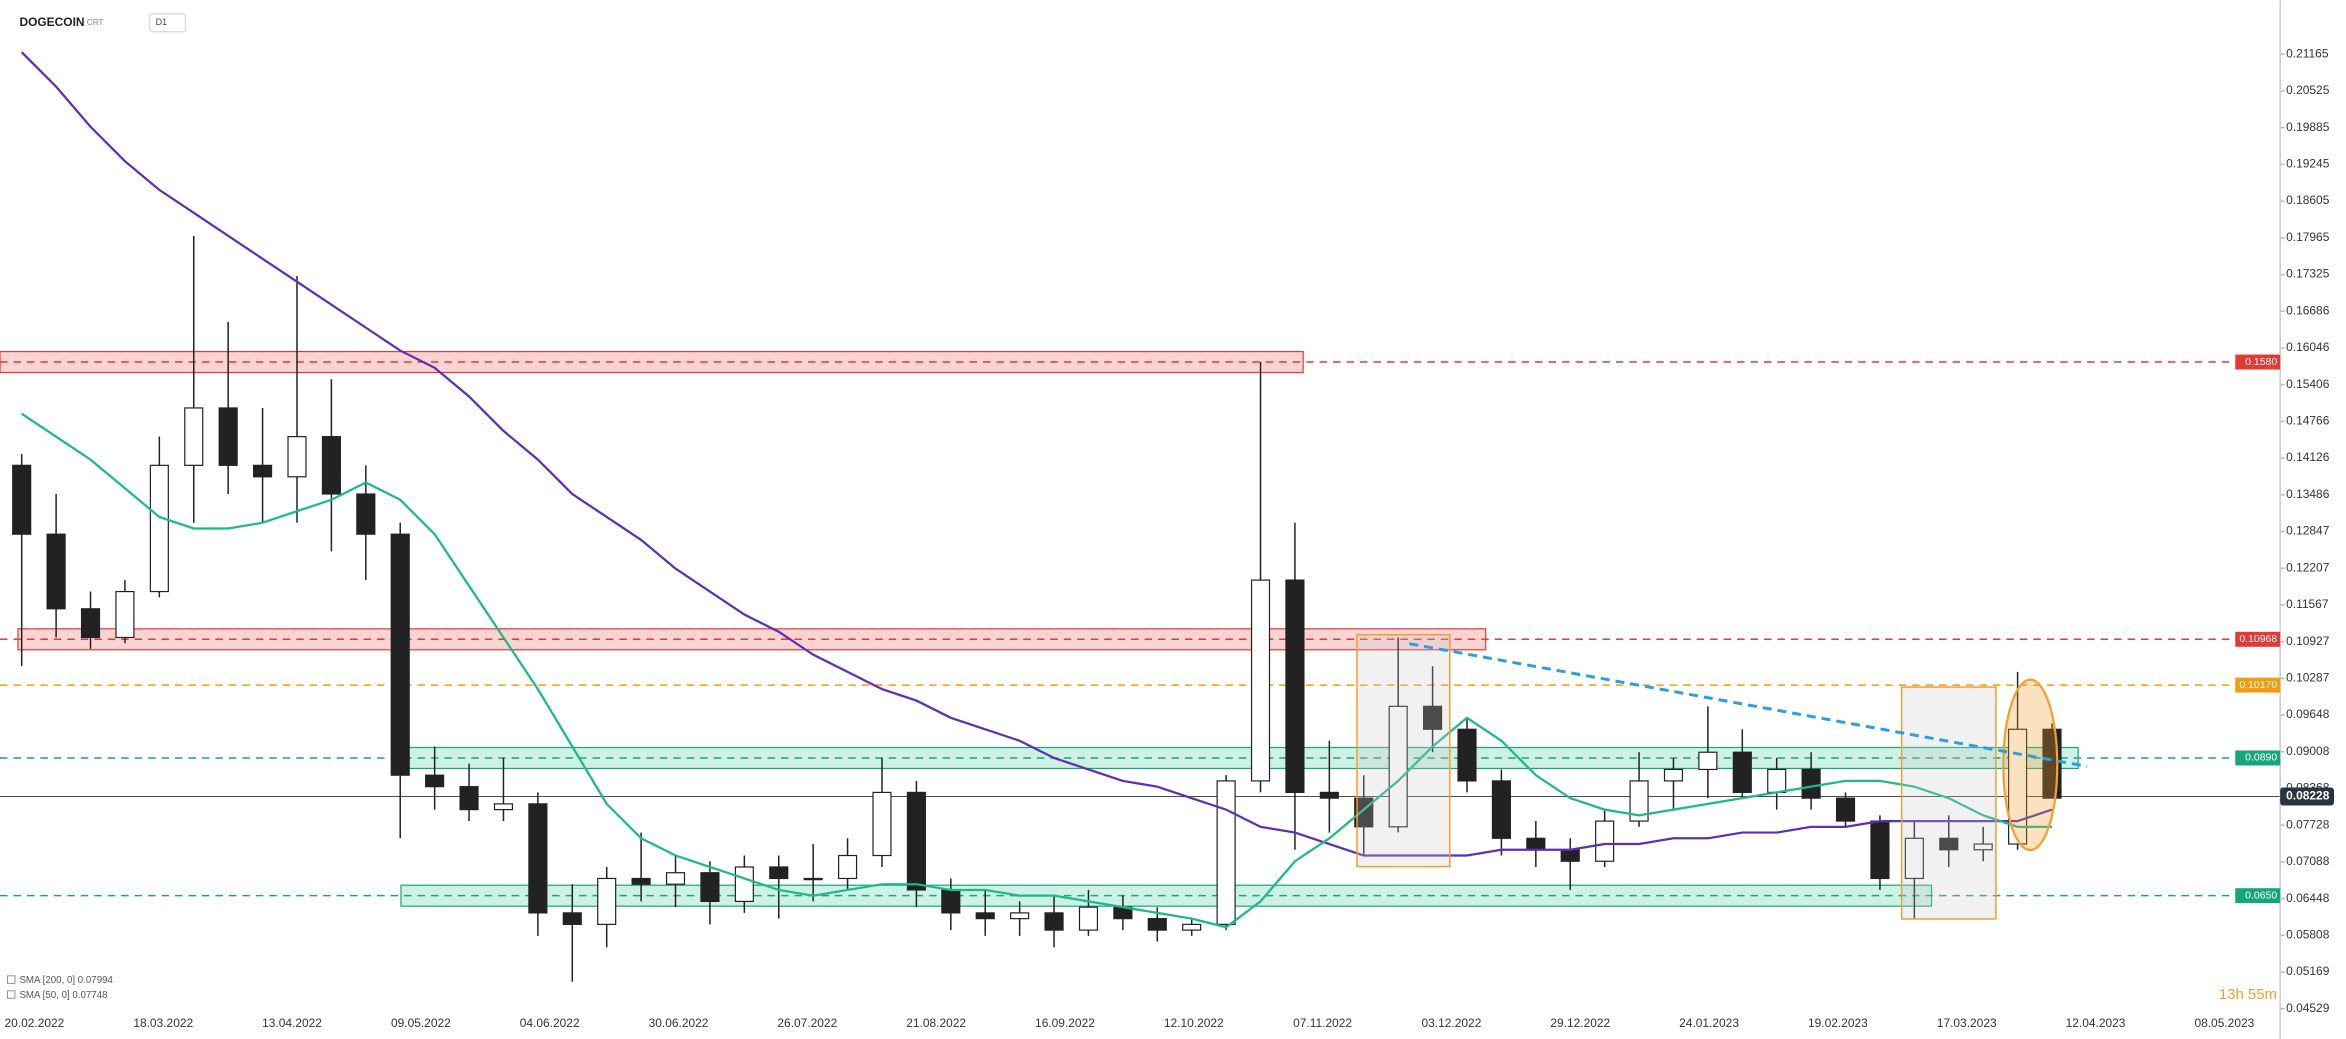 Image resolution: width=2346 pixels, height=1039 pixels. Describe the element at coordinates (2308, 751) in the screenshot. I see `y-tick-label: 0.09008` at that location.